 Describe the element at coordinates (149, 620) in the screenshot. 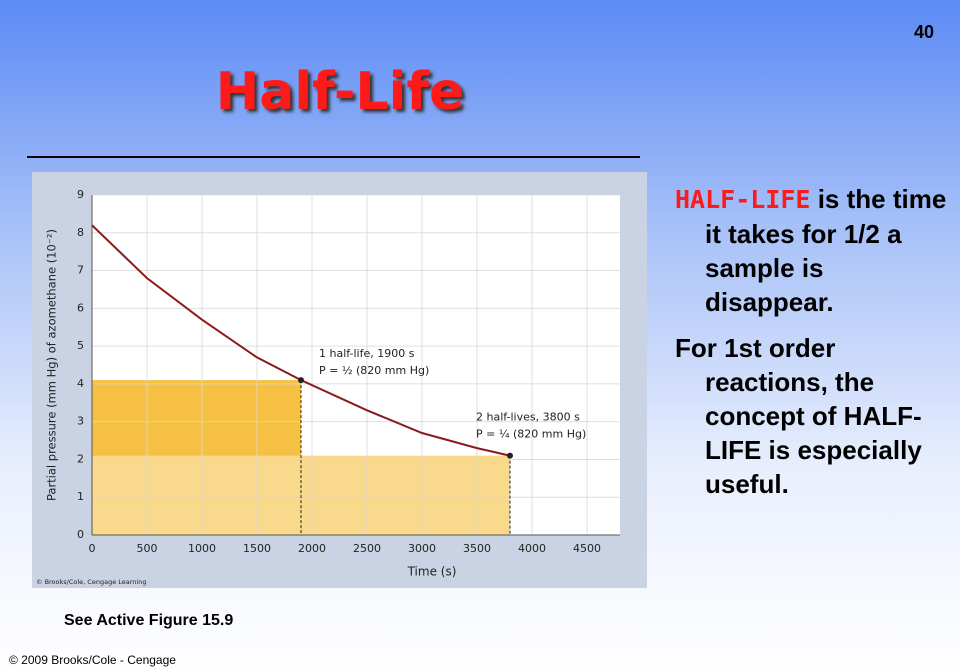

I see `caption: See Active Figure 15.9` at that location.